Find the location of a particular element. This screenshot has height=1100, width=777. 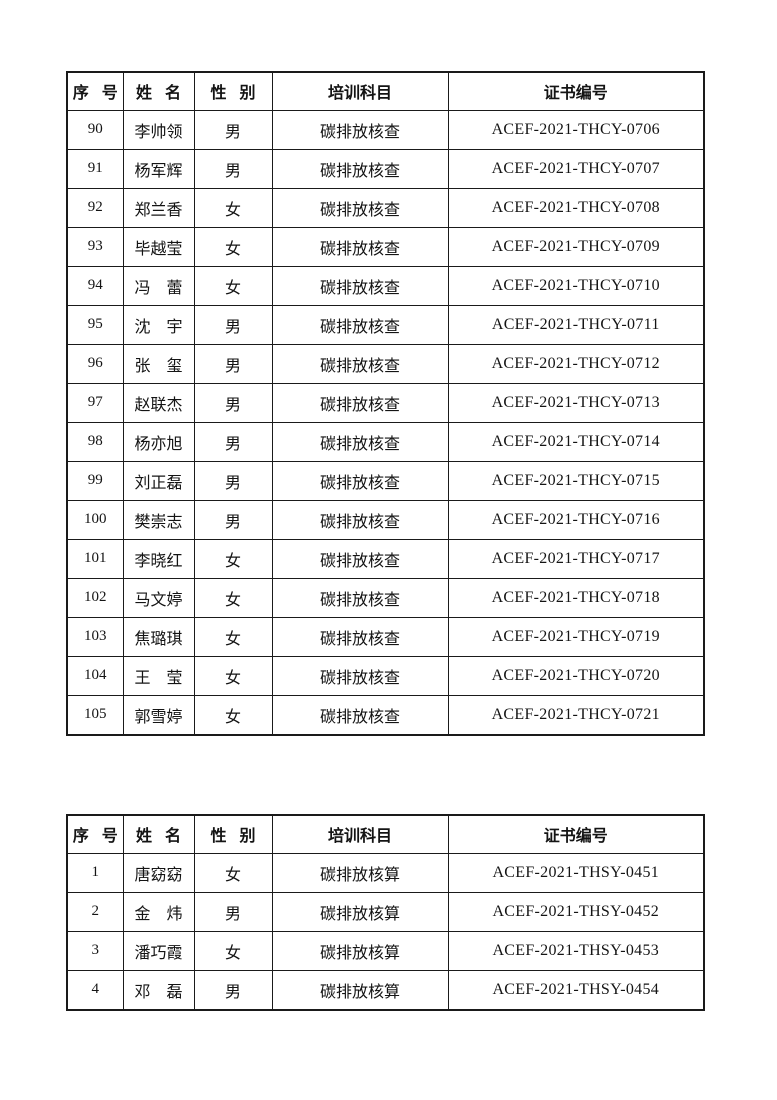

cell-certificate-number: ACEF-2021-THCY-0713 is located at coordinates (576, 402).